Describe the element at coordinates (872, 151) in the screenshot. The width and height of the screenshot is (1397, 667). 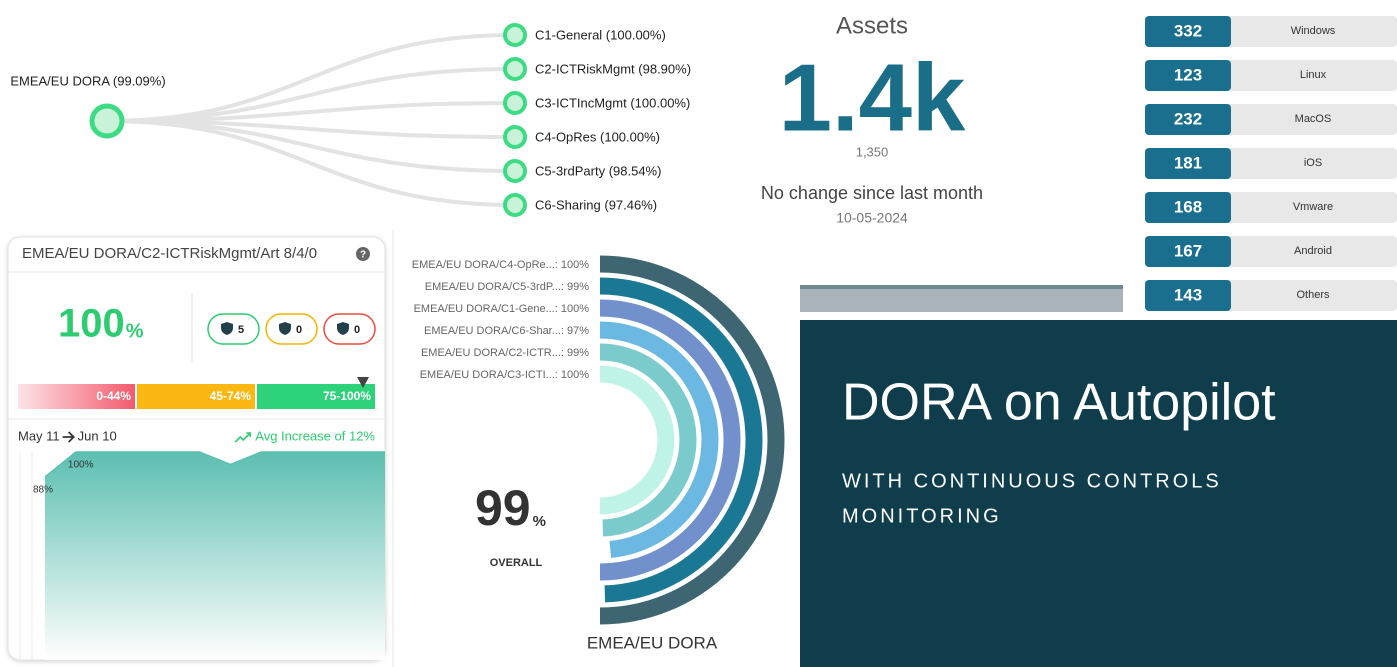
I see `assets-exact: 1,350` at that location.